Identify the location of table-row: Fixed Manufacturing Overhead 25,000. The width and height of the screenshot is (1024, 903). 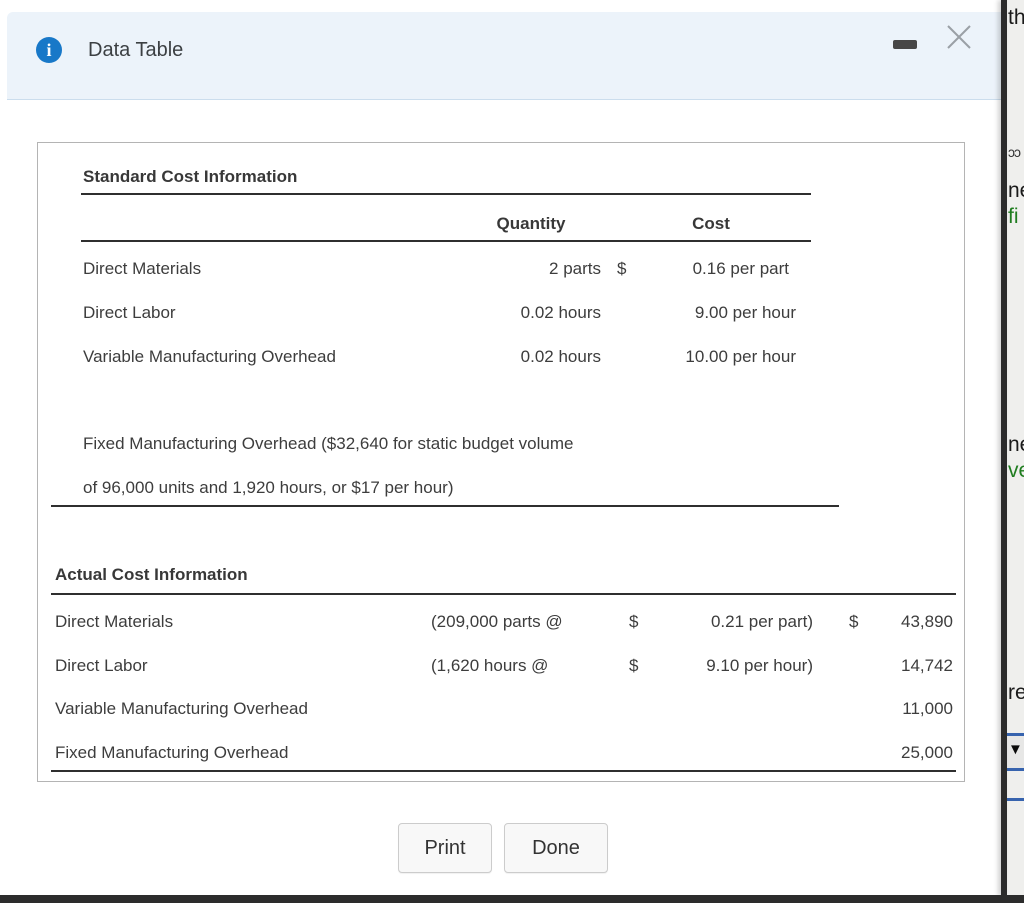
(501, 753).